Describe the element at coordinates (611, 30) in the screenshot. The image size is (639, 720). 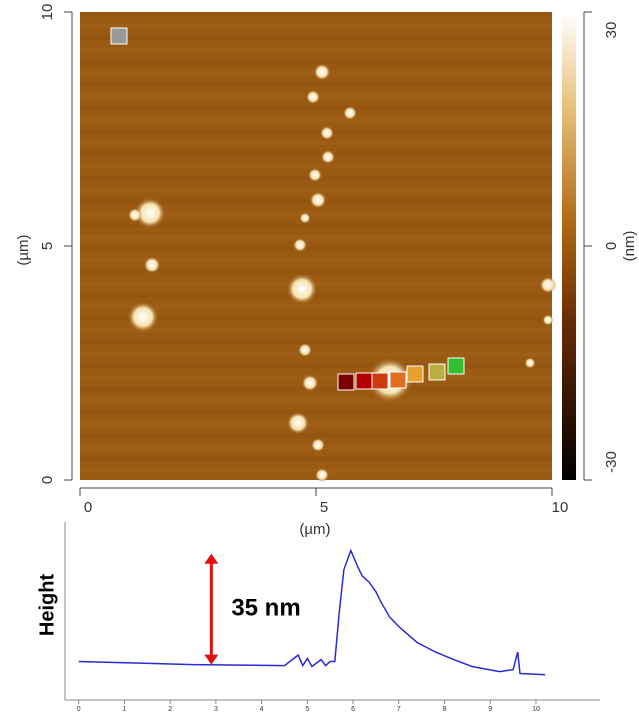
I see `colorbar-tick-label: 30` at that location.